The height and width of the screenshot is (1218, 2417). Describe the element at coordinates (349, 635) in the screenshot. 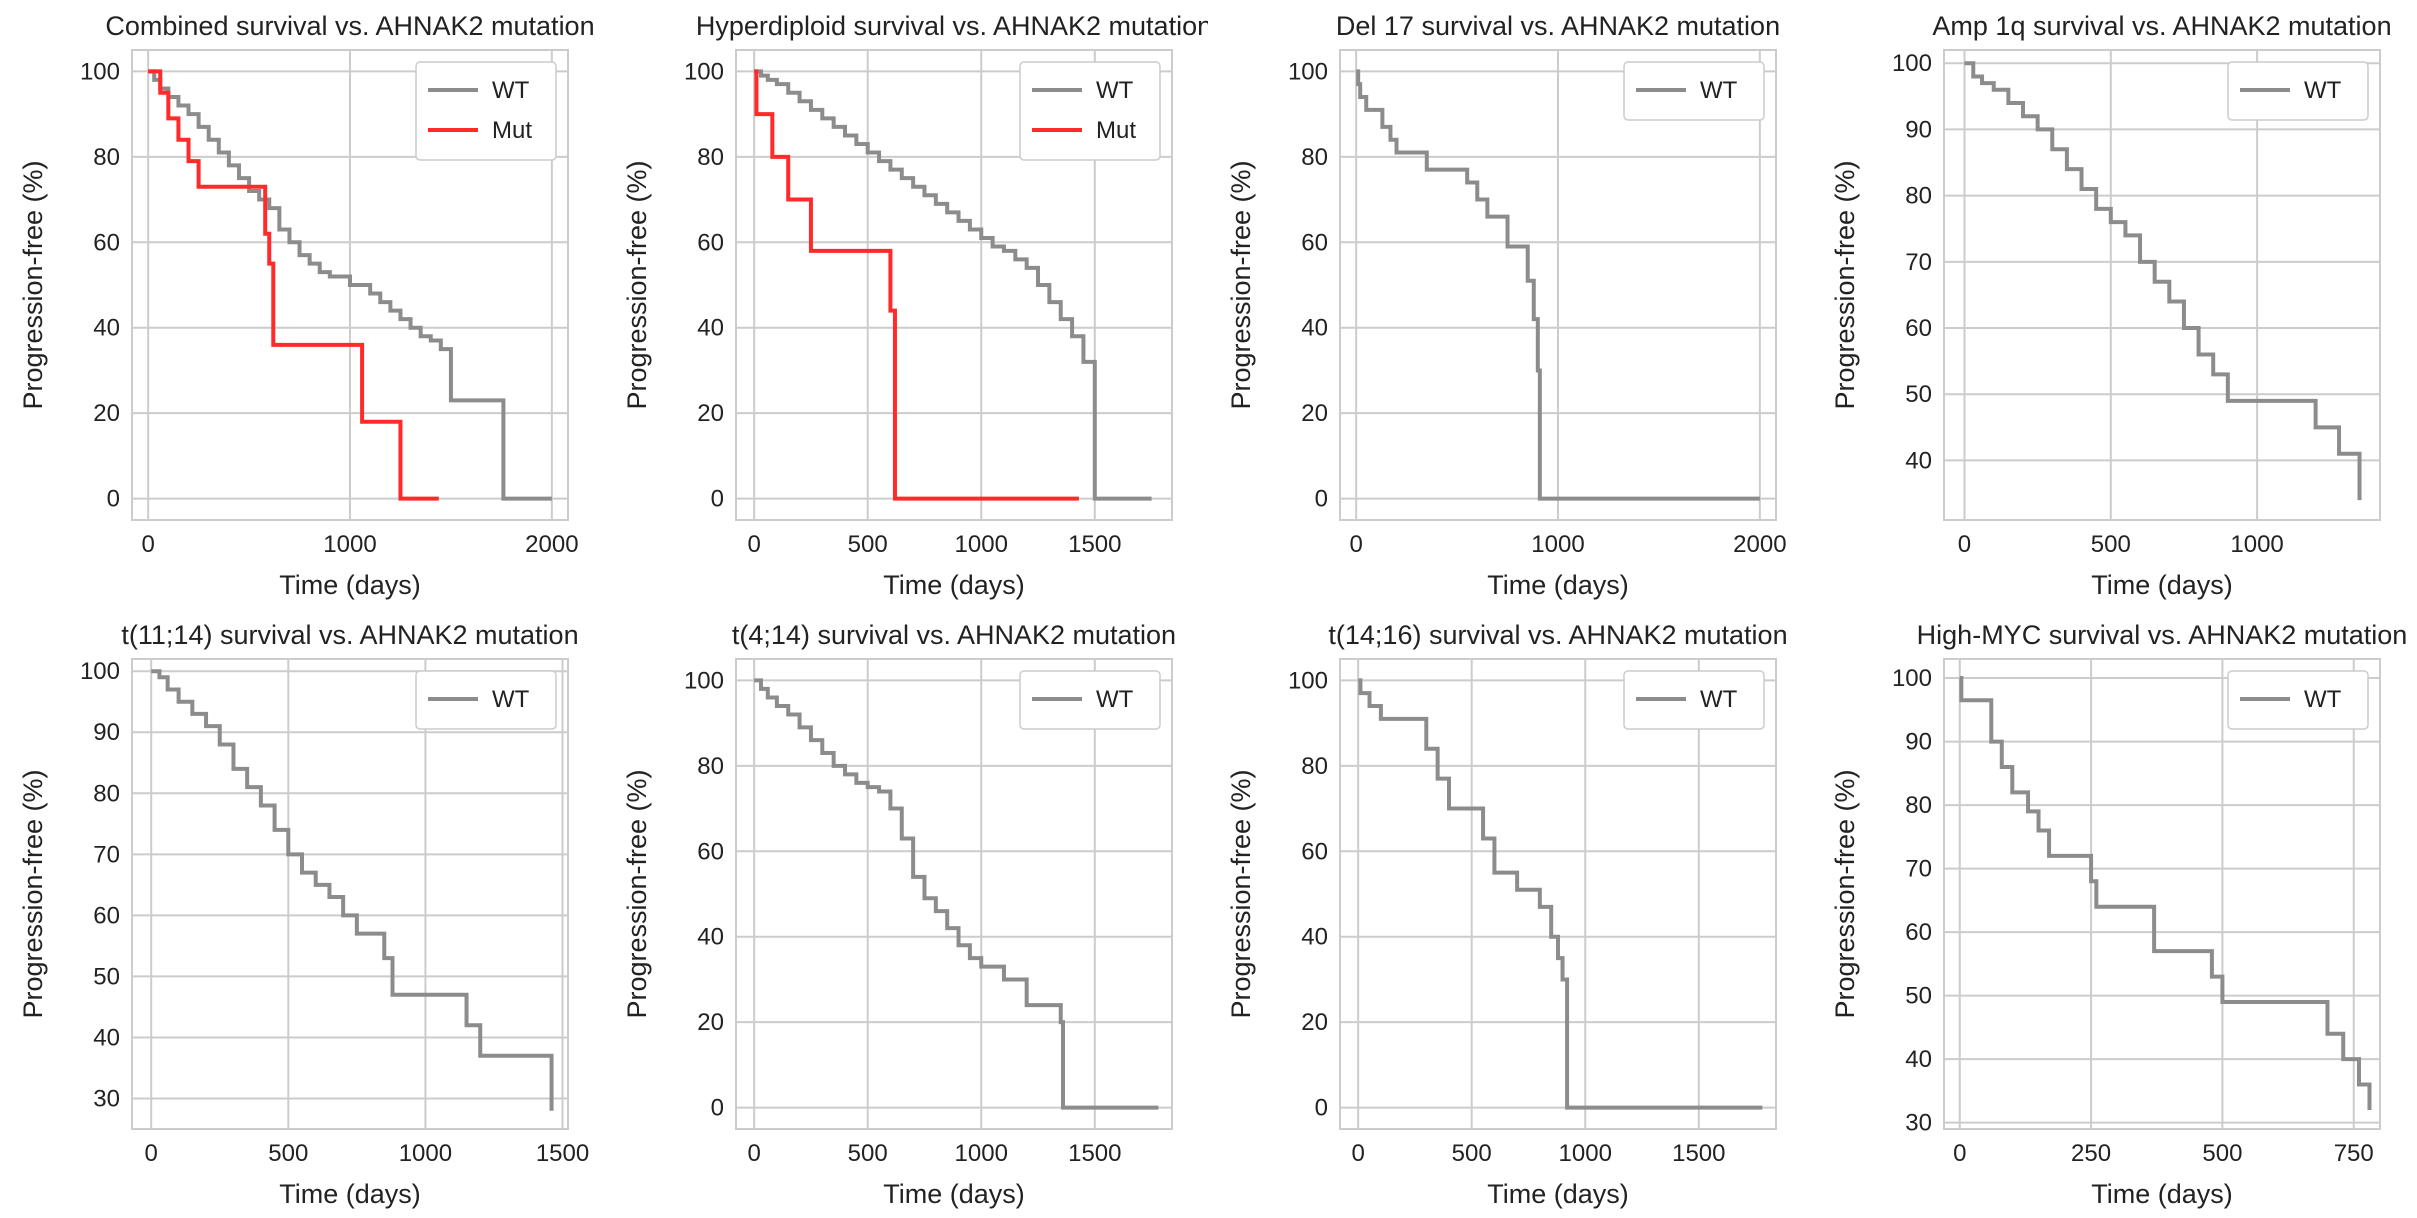

I see `chart-title: t(11;14) survival vs. AHNAK2 mutation` at that location.